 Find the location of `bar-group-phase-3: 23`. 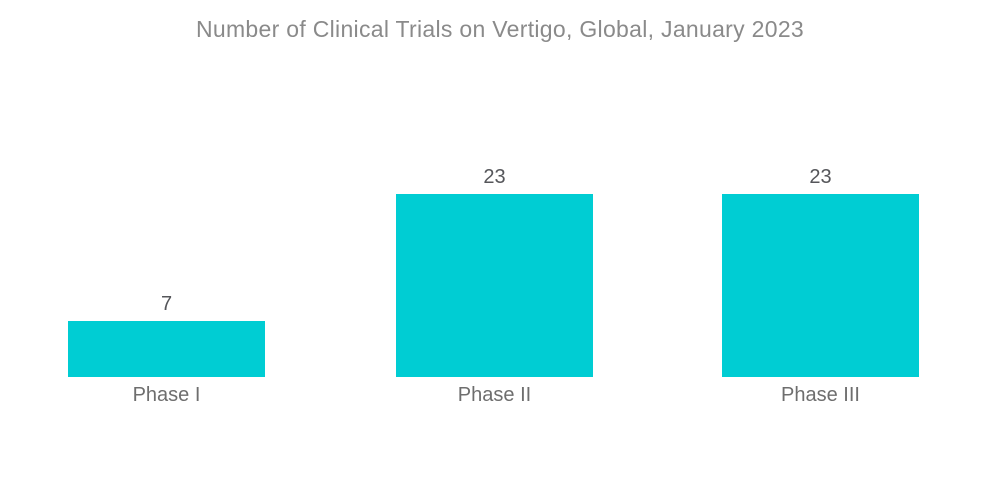

bar-group-phase-3: 23 is located at coordinates (820, 272).